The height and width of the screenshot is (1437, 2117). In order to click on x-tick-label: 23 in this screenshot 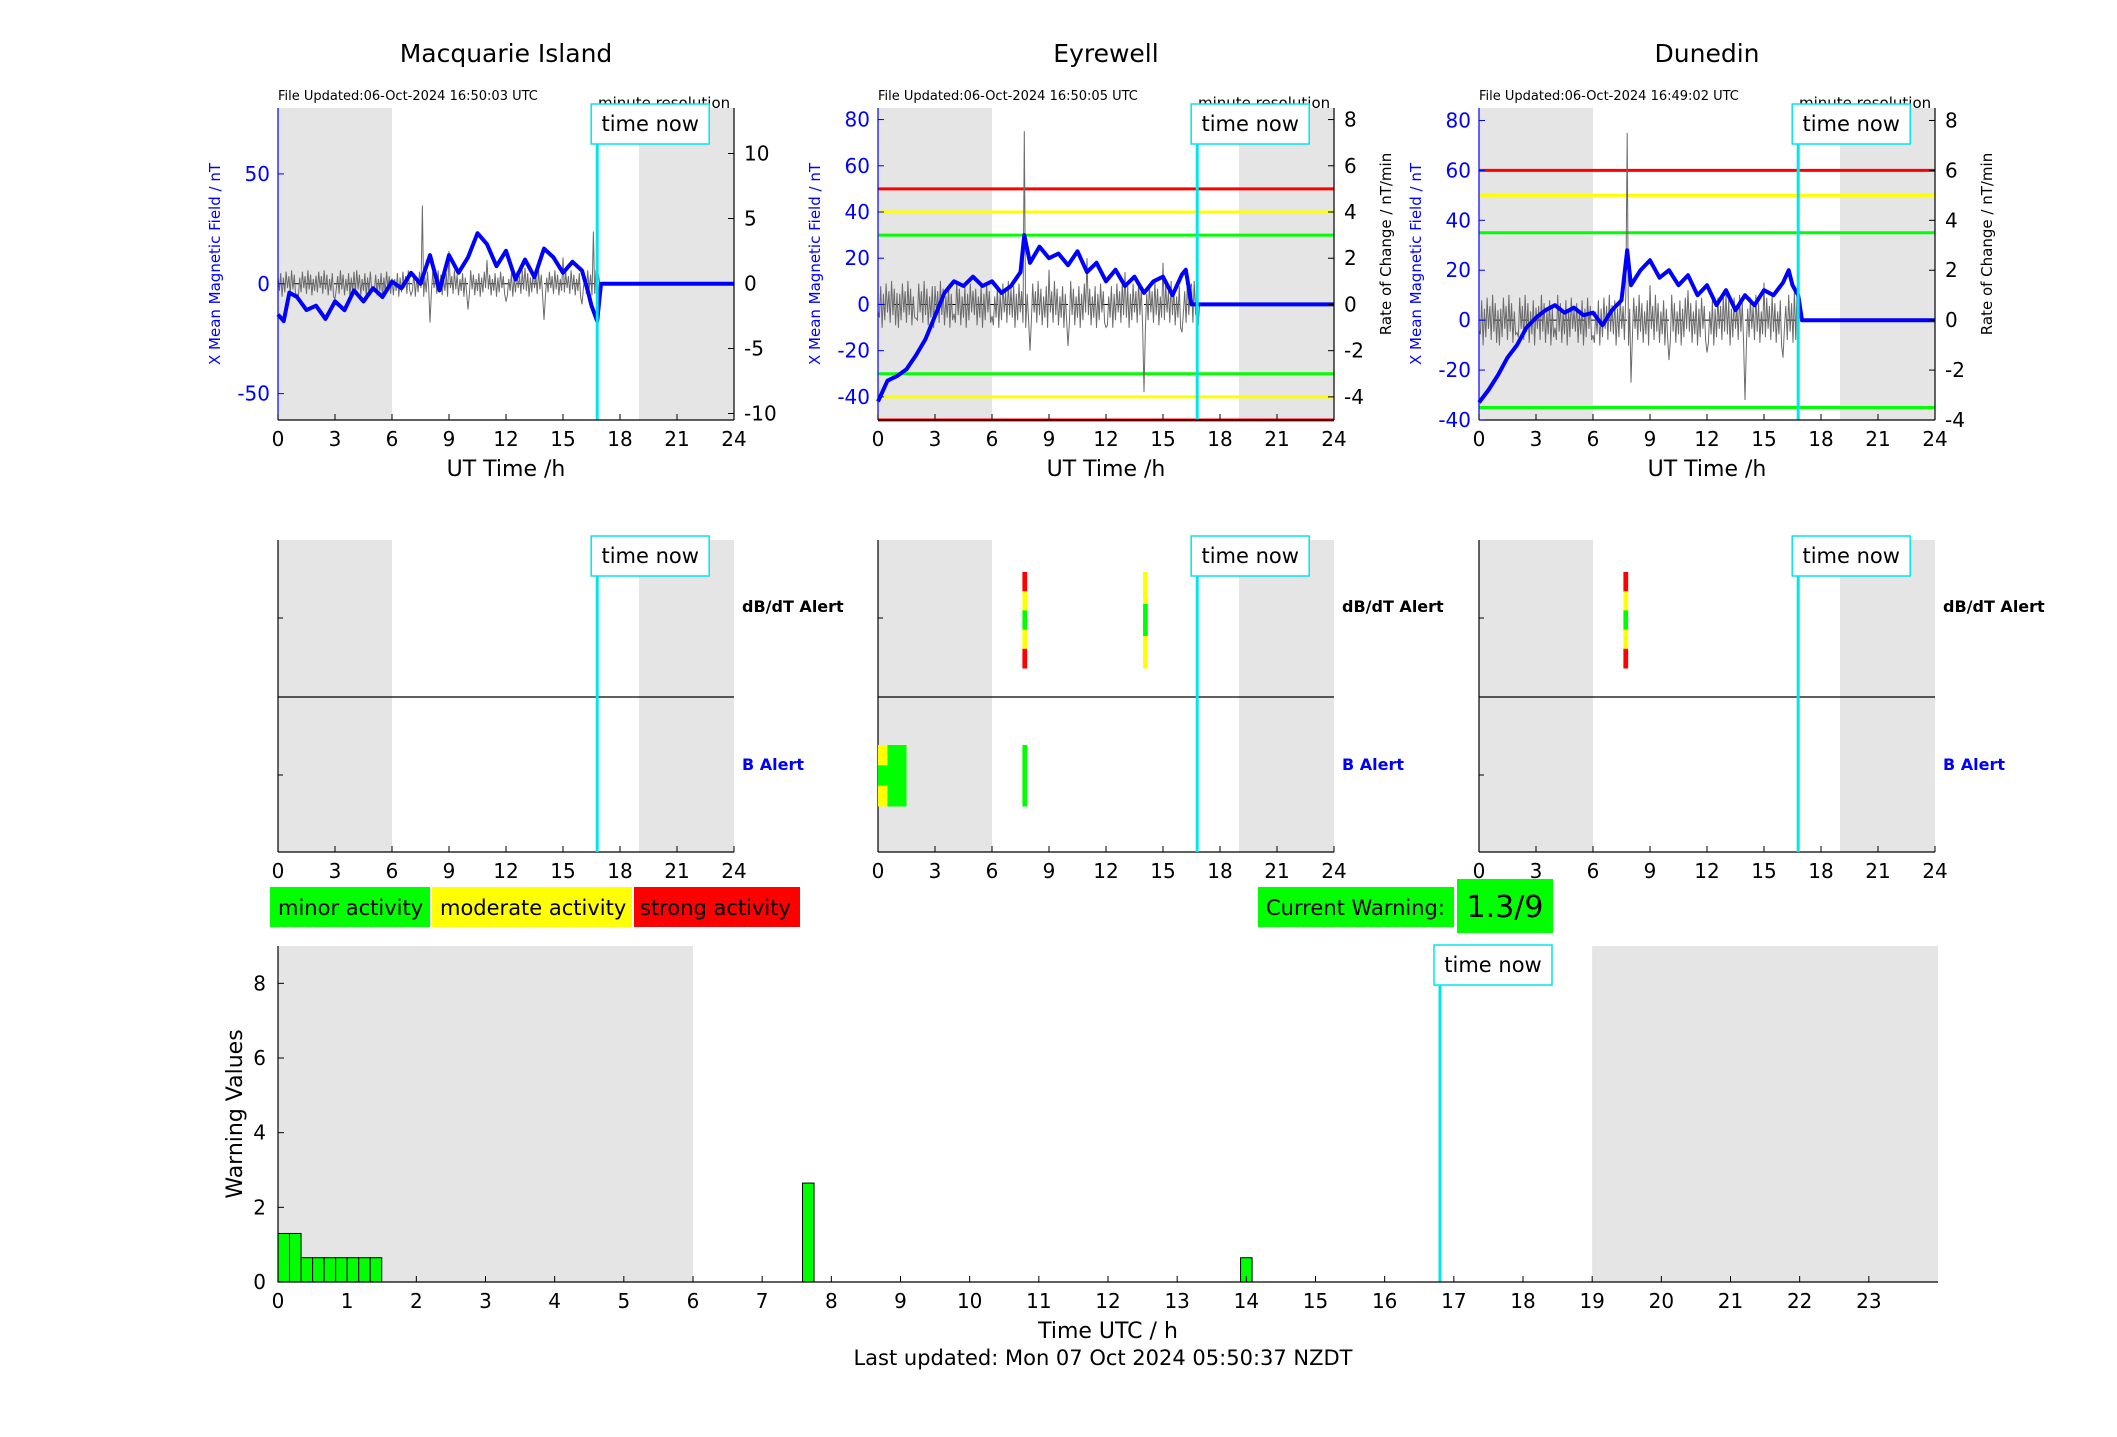, I will do `click(1868, 1301)`.